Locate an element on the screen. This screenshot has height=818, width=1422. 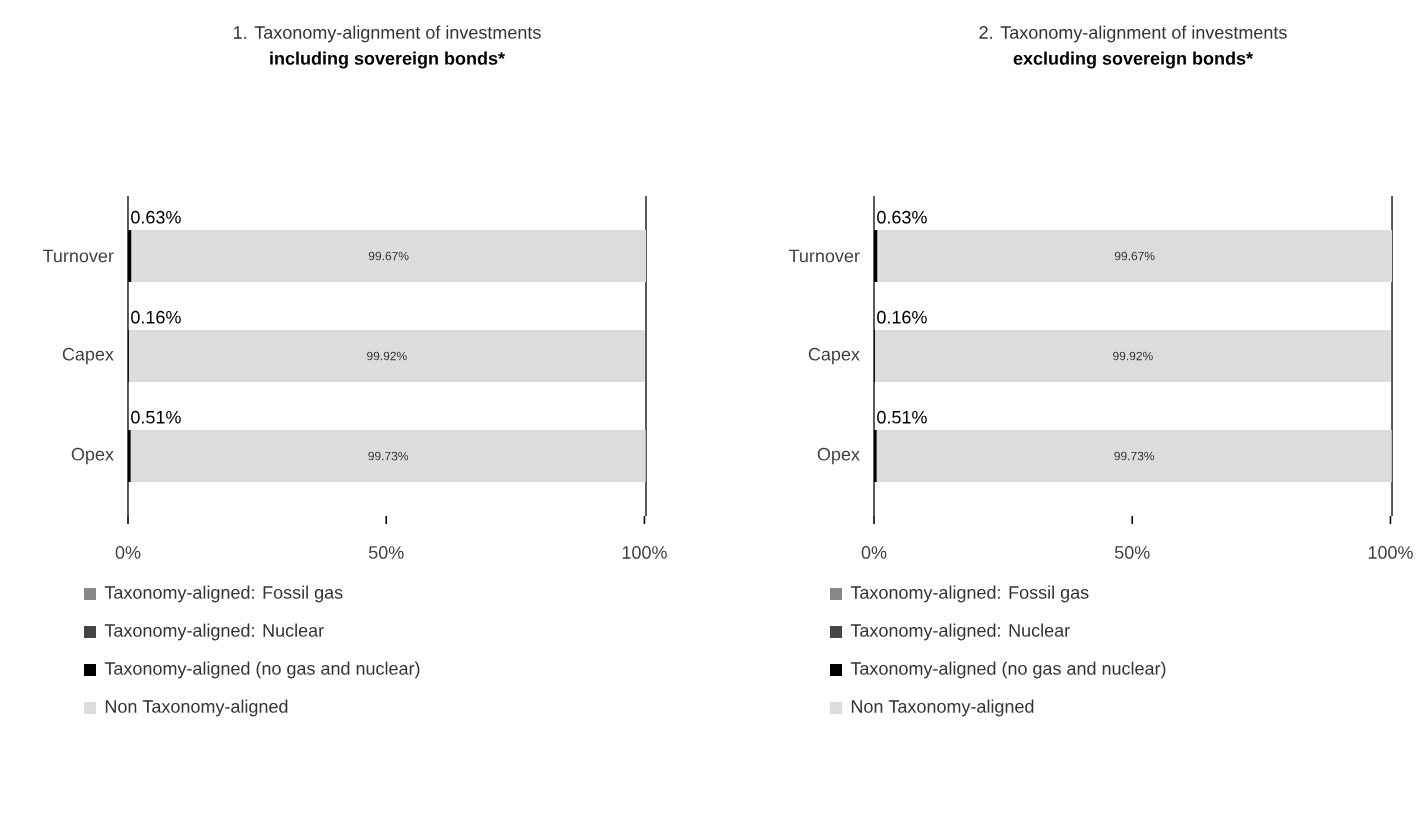
chart-title: 2. Taxonomy-alignment of investments is located at coordinates (1133, 34).